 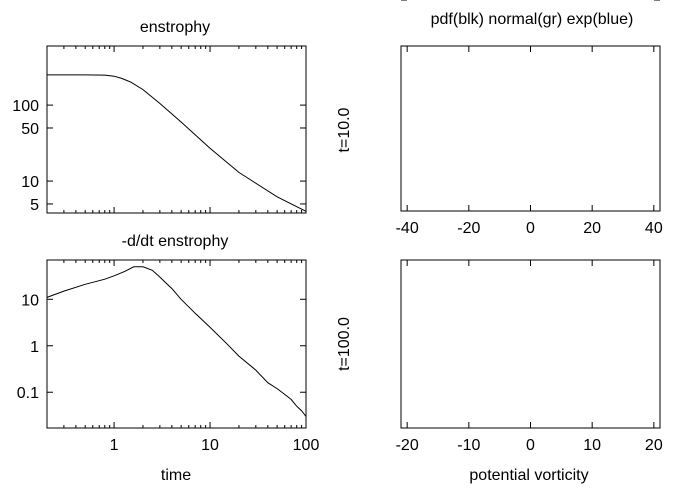 I want to click on pdf-t10-x-tick-label: 20, so click(x=592, y=228).